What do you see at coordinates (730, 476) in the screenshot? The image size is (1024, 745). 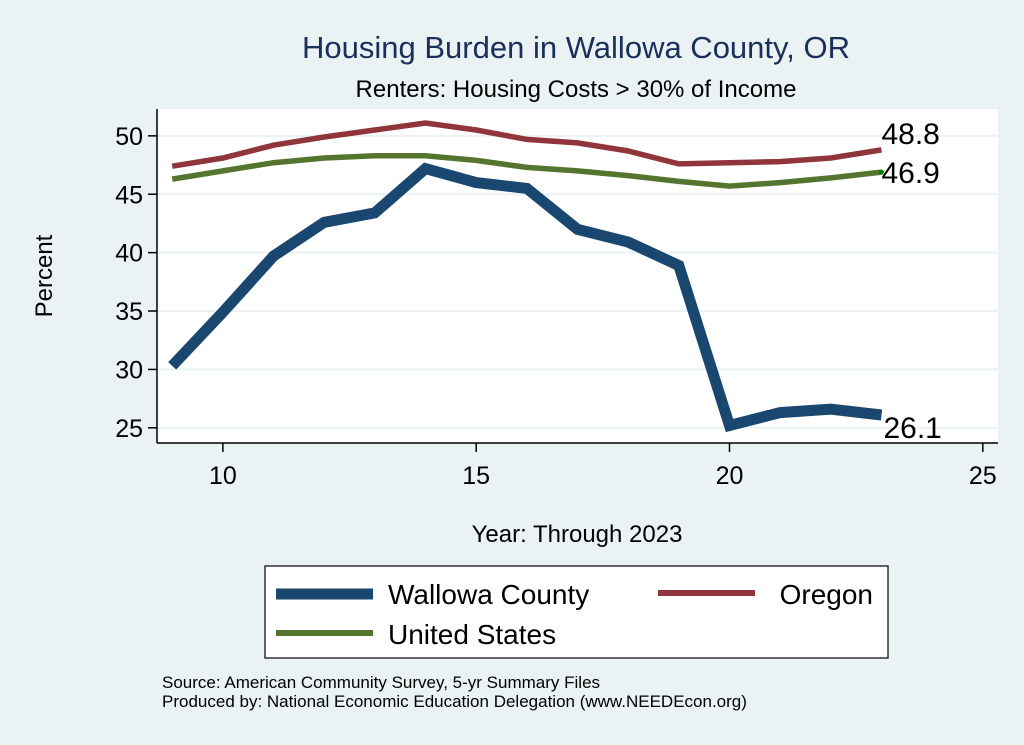 I see `x-tick-label: 20` at bounding box center [730, 476].